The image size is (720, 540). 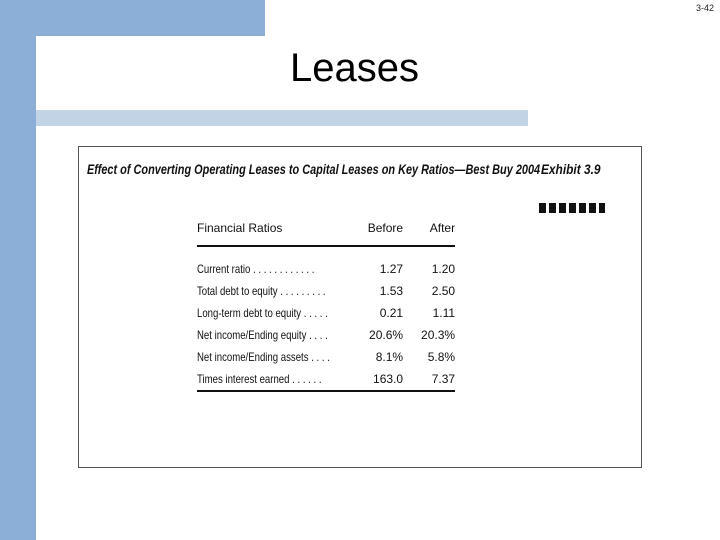 I want to click on ratio-after: 5.8%, so click(x=441, y=357).